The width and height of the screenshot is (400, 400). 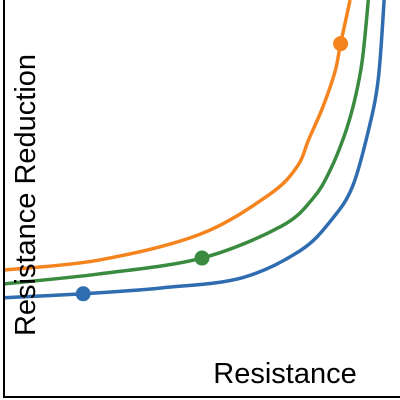 I want to click on x-axis-label: Resistance, so click(x=284, y=374).